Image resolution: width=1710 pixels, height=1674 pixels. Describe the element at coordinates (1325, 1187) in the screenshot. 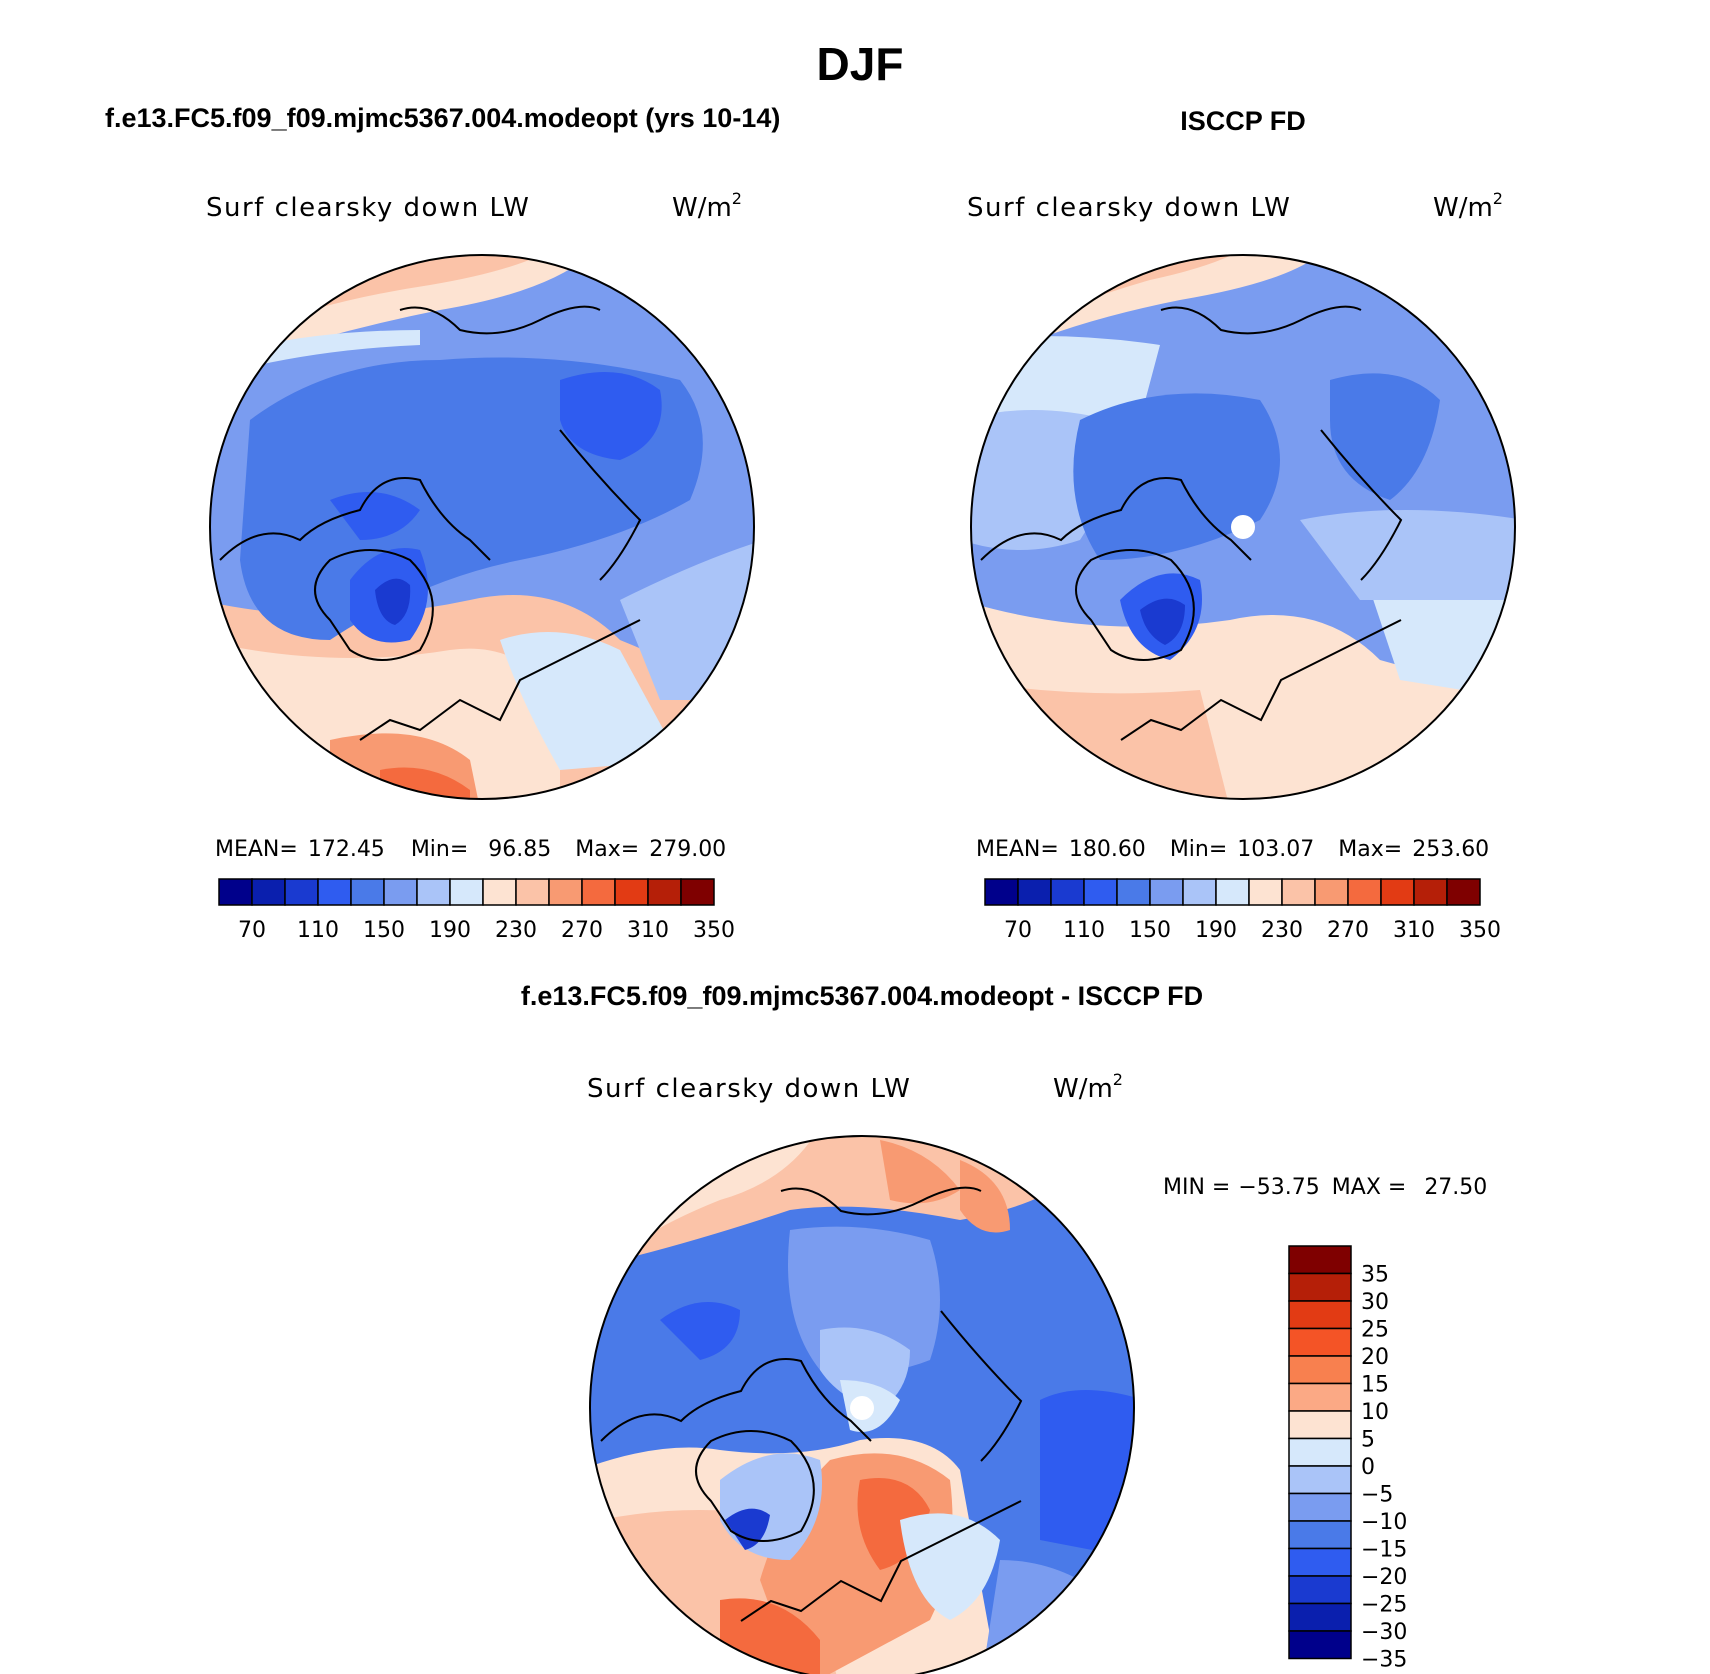

I see `panel-diff-stats: MIN = −53.75 MAX = 27.50` at that location.